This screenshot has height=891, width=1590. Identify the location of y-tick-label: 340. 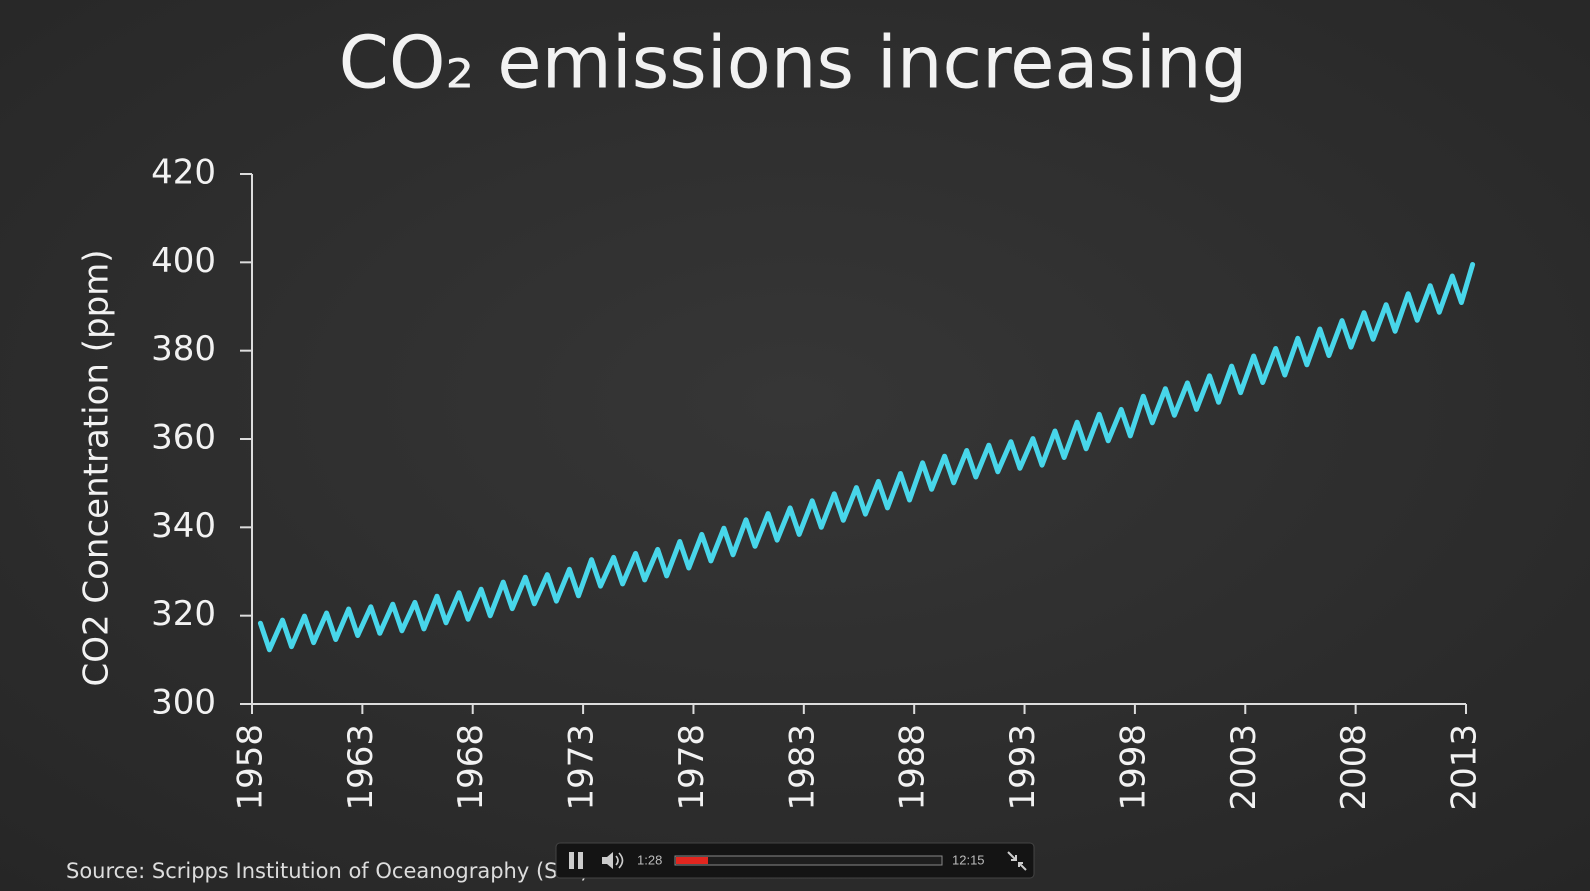
(183, 526).